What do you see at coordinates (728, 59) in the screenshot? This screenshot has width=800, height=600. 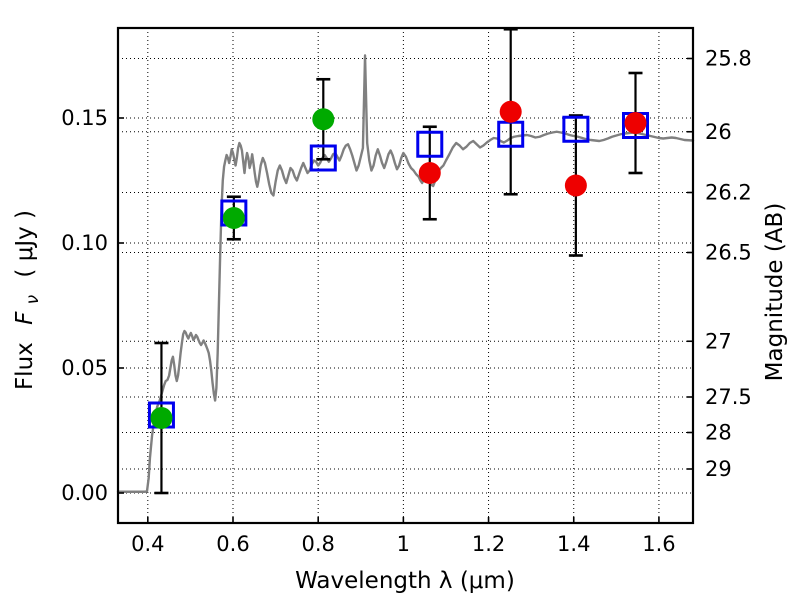 I see `y-right-tick-label-0: 25.8` at bounding box center [728, 59].